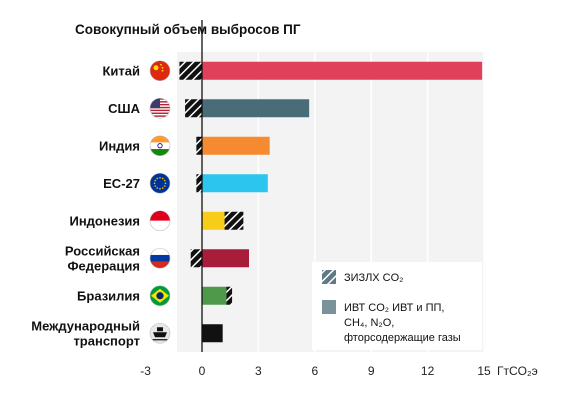 This screenshot has width=570, height=403. I want to click on x-tick-label: 9, so click(371, 371).